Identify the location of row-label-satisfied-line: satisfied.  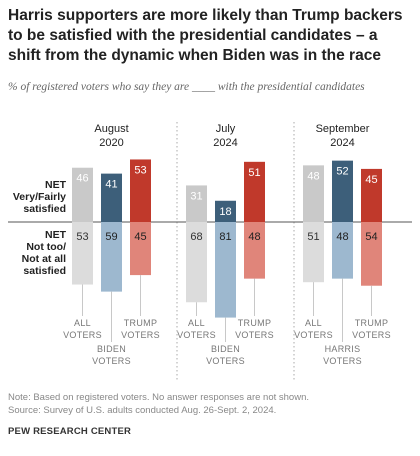
(44, 209).